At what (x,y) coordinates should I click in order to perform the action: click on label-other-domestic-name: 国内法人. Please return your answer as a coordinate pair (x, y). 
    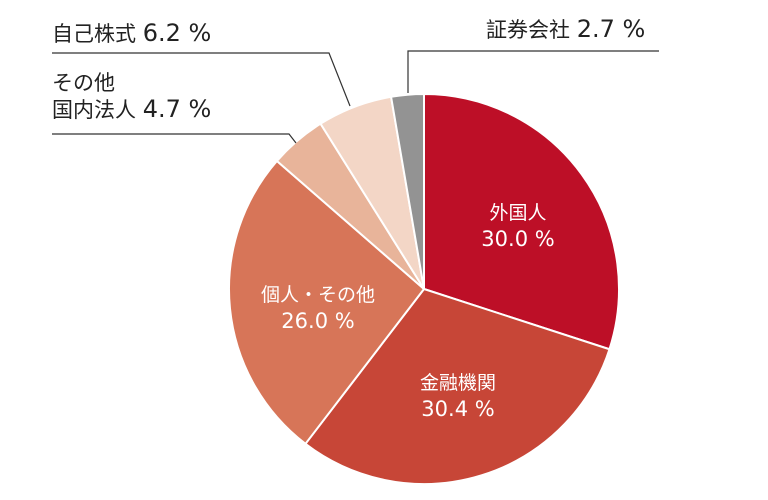
    Looking at the image, I should click on (94, 110).